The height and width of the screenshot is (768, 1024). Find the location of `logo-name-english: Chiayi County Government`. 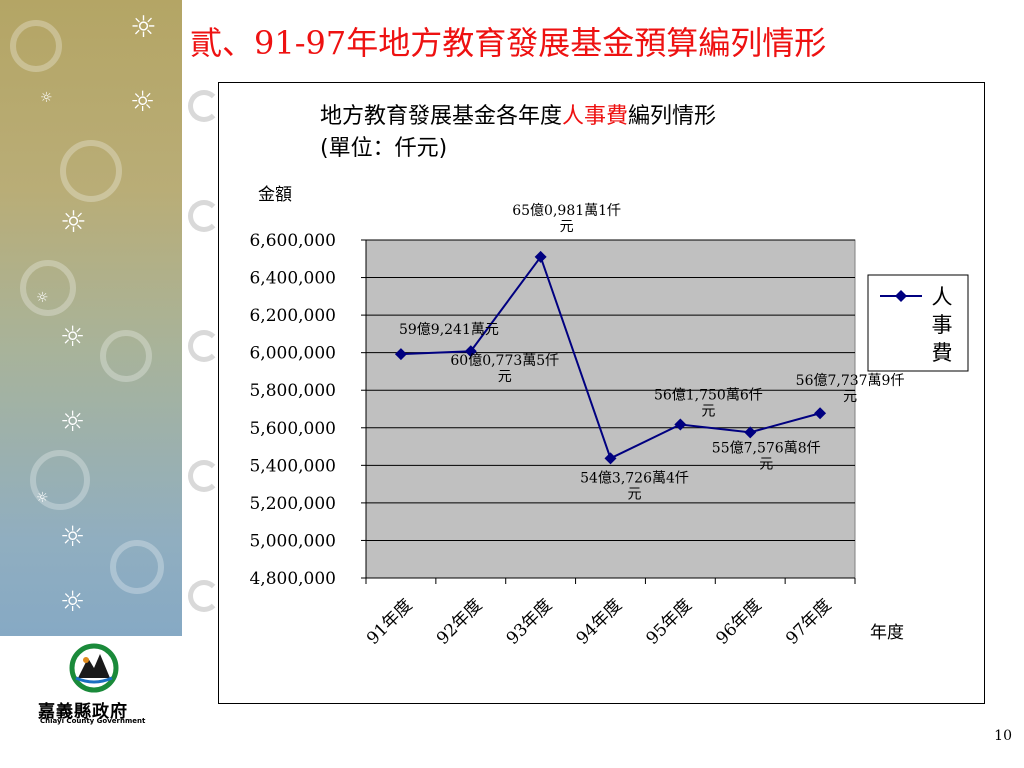

logo-name-english: Chiayi County Government is located at coordinates (93, 721).